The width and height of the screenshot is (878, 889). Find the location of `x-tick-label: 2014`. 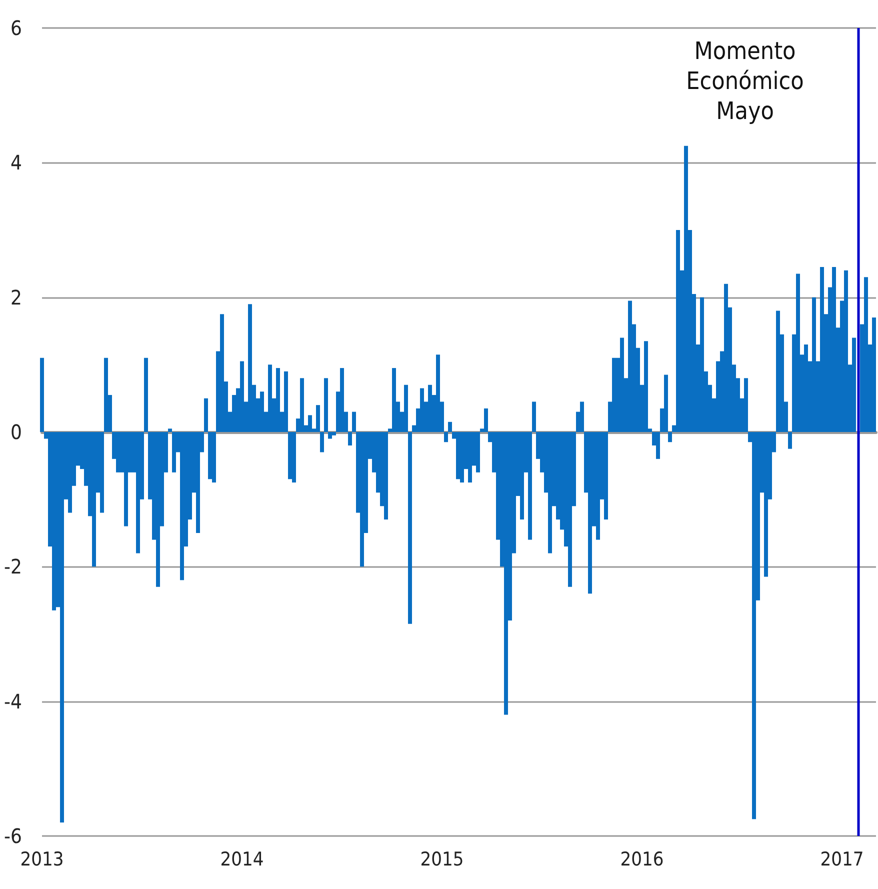

x-tick-label: 2014 is located at coordinates (242, 859).